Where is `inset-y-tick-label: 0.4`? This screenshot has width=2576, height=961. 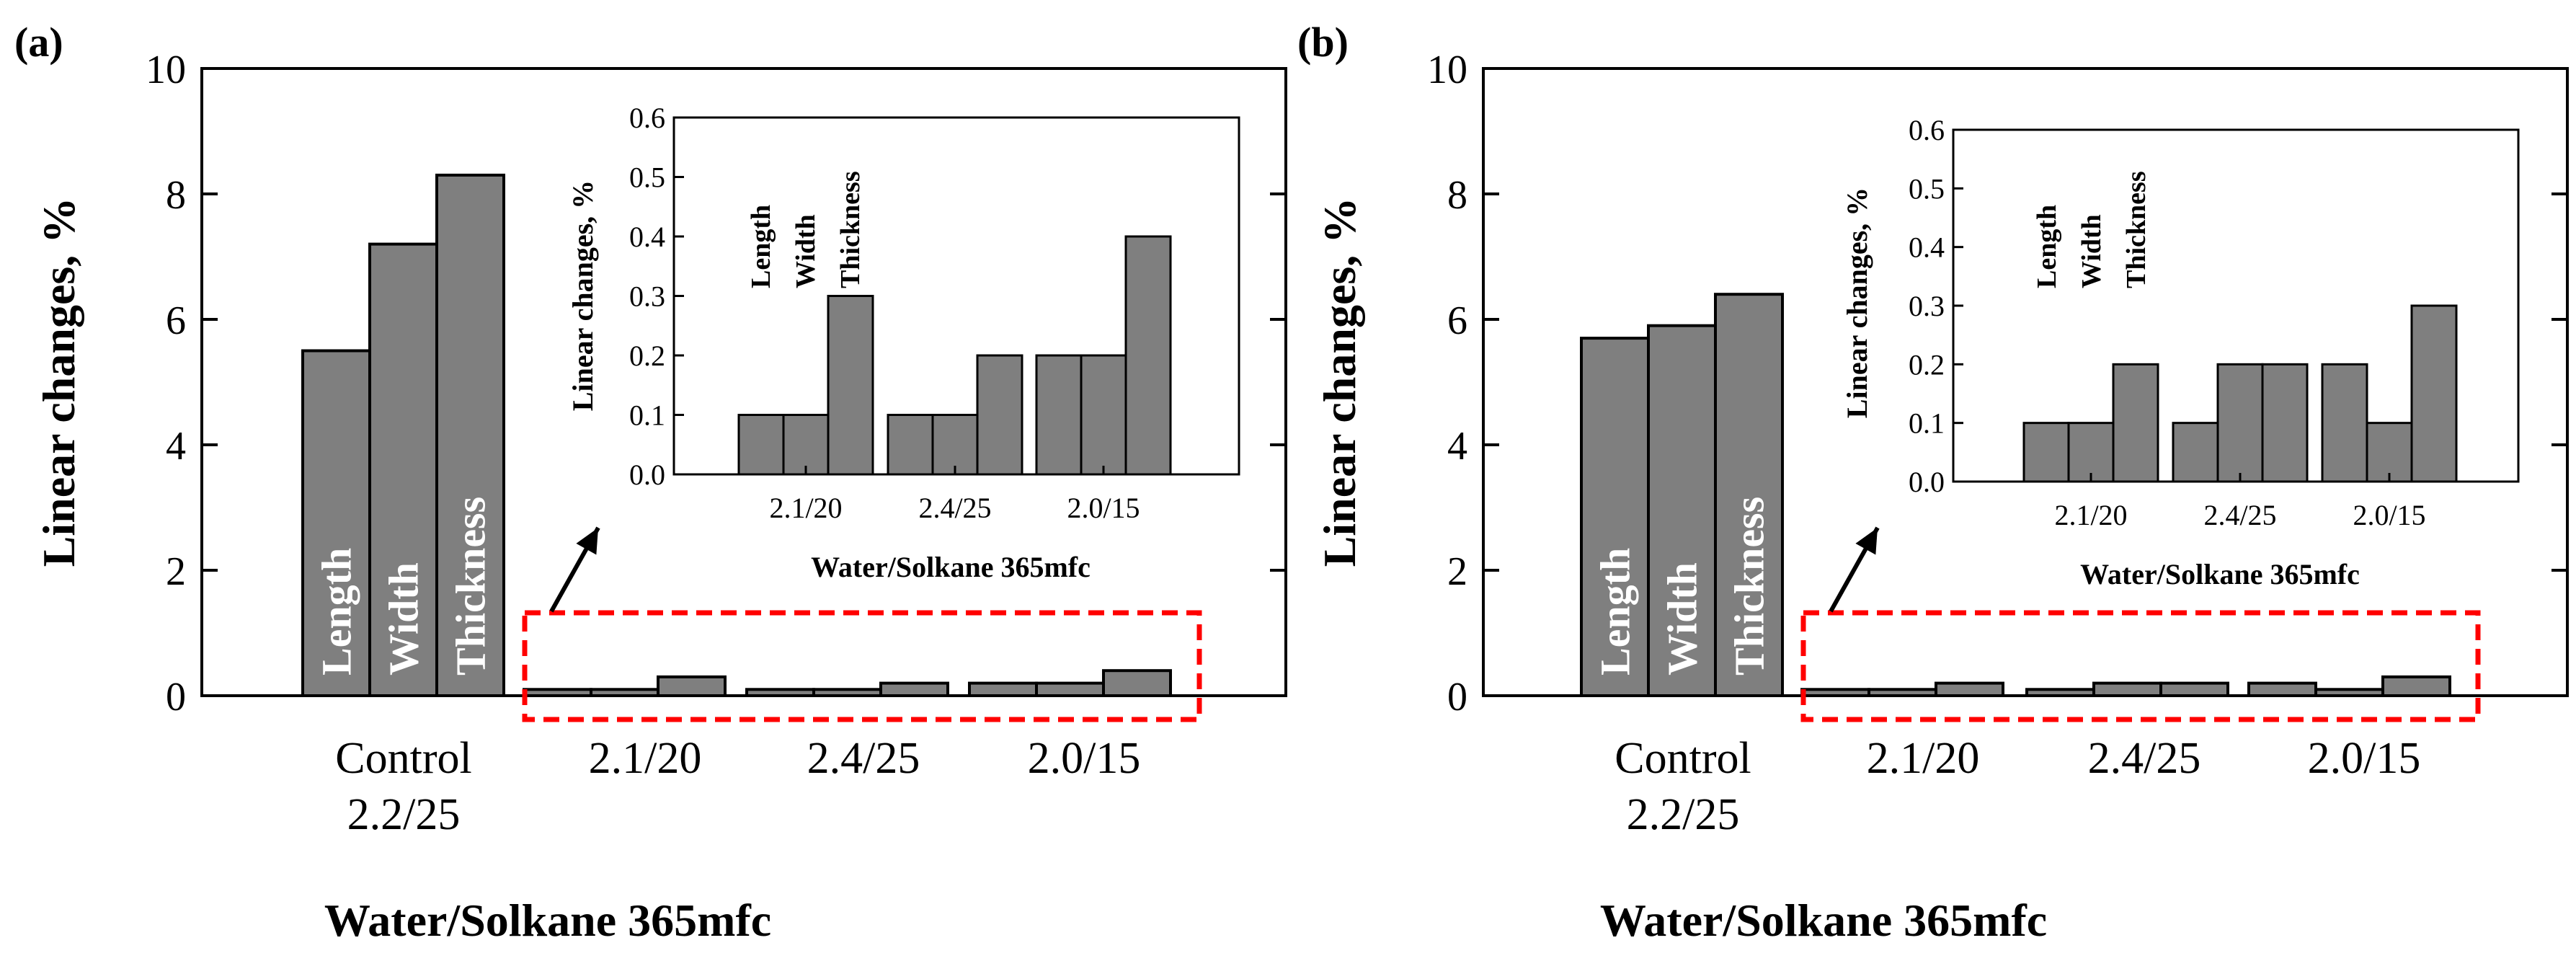 inset-y-tick-label: 0.4 is located at coordinates (1927, 247).